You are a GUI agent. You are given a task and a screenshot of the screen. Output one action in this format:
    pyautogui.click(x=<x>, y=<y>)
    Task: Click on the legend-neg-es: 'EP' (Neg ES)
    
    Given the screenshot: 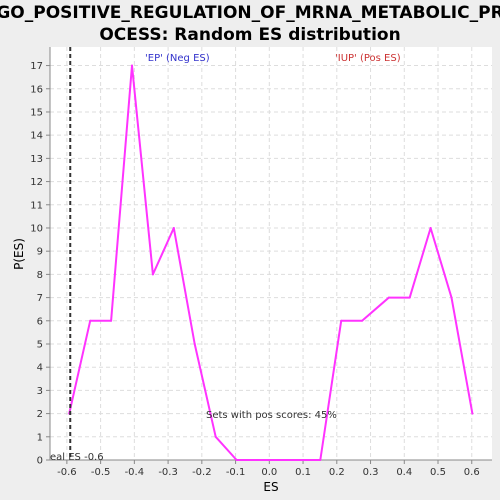 What is the action you would take?
    pyautogui.click(x=177, y=58)
    